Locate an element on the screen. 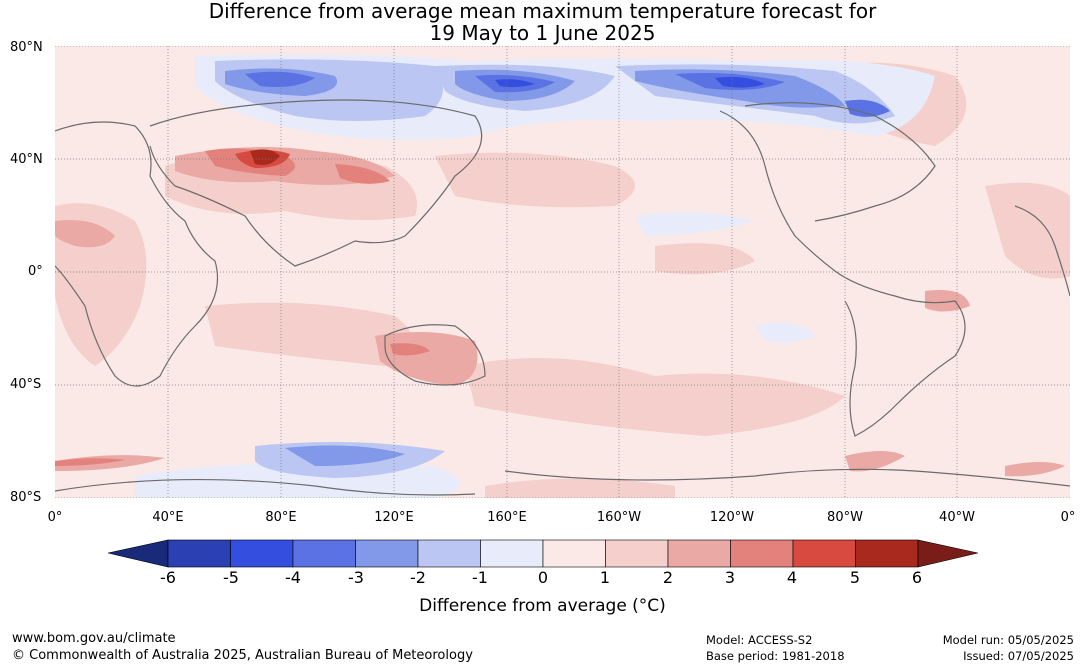  lon-label-0-east: 0° is located at coordinates (1068, 517).